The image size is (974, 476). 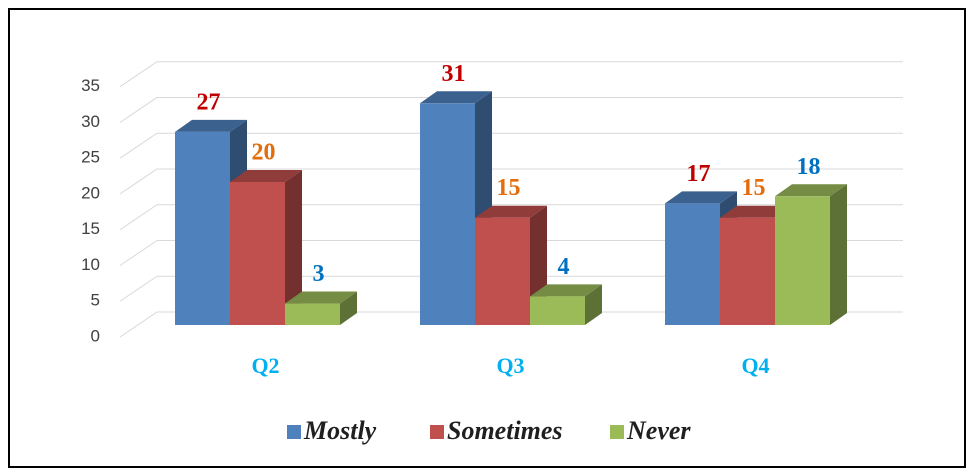 What do you see at coordinates (90, 264) in the screenshot?
I see `y-tick-label: 10` at bounding box center [90, 264].